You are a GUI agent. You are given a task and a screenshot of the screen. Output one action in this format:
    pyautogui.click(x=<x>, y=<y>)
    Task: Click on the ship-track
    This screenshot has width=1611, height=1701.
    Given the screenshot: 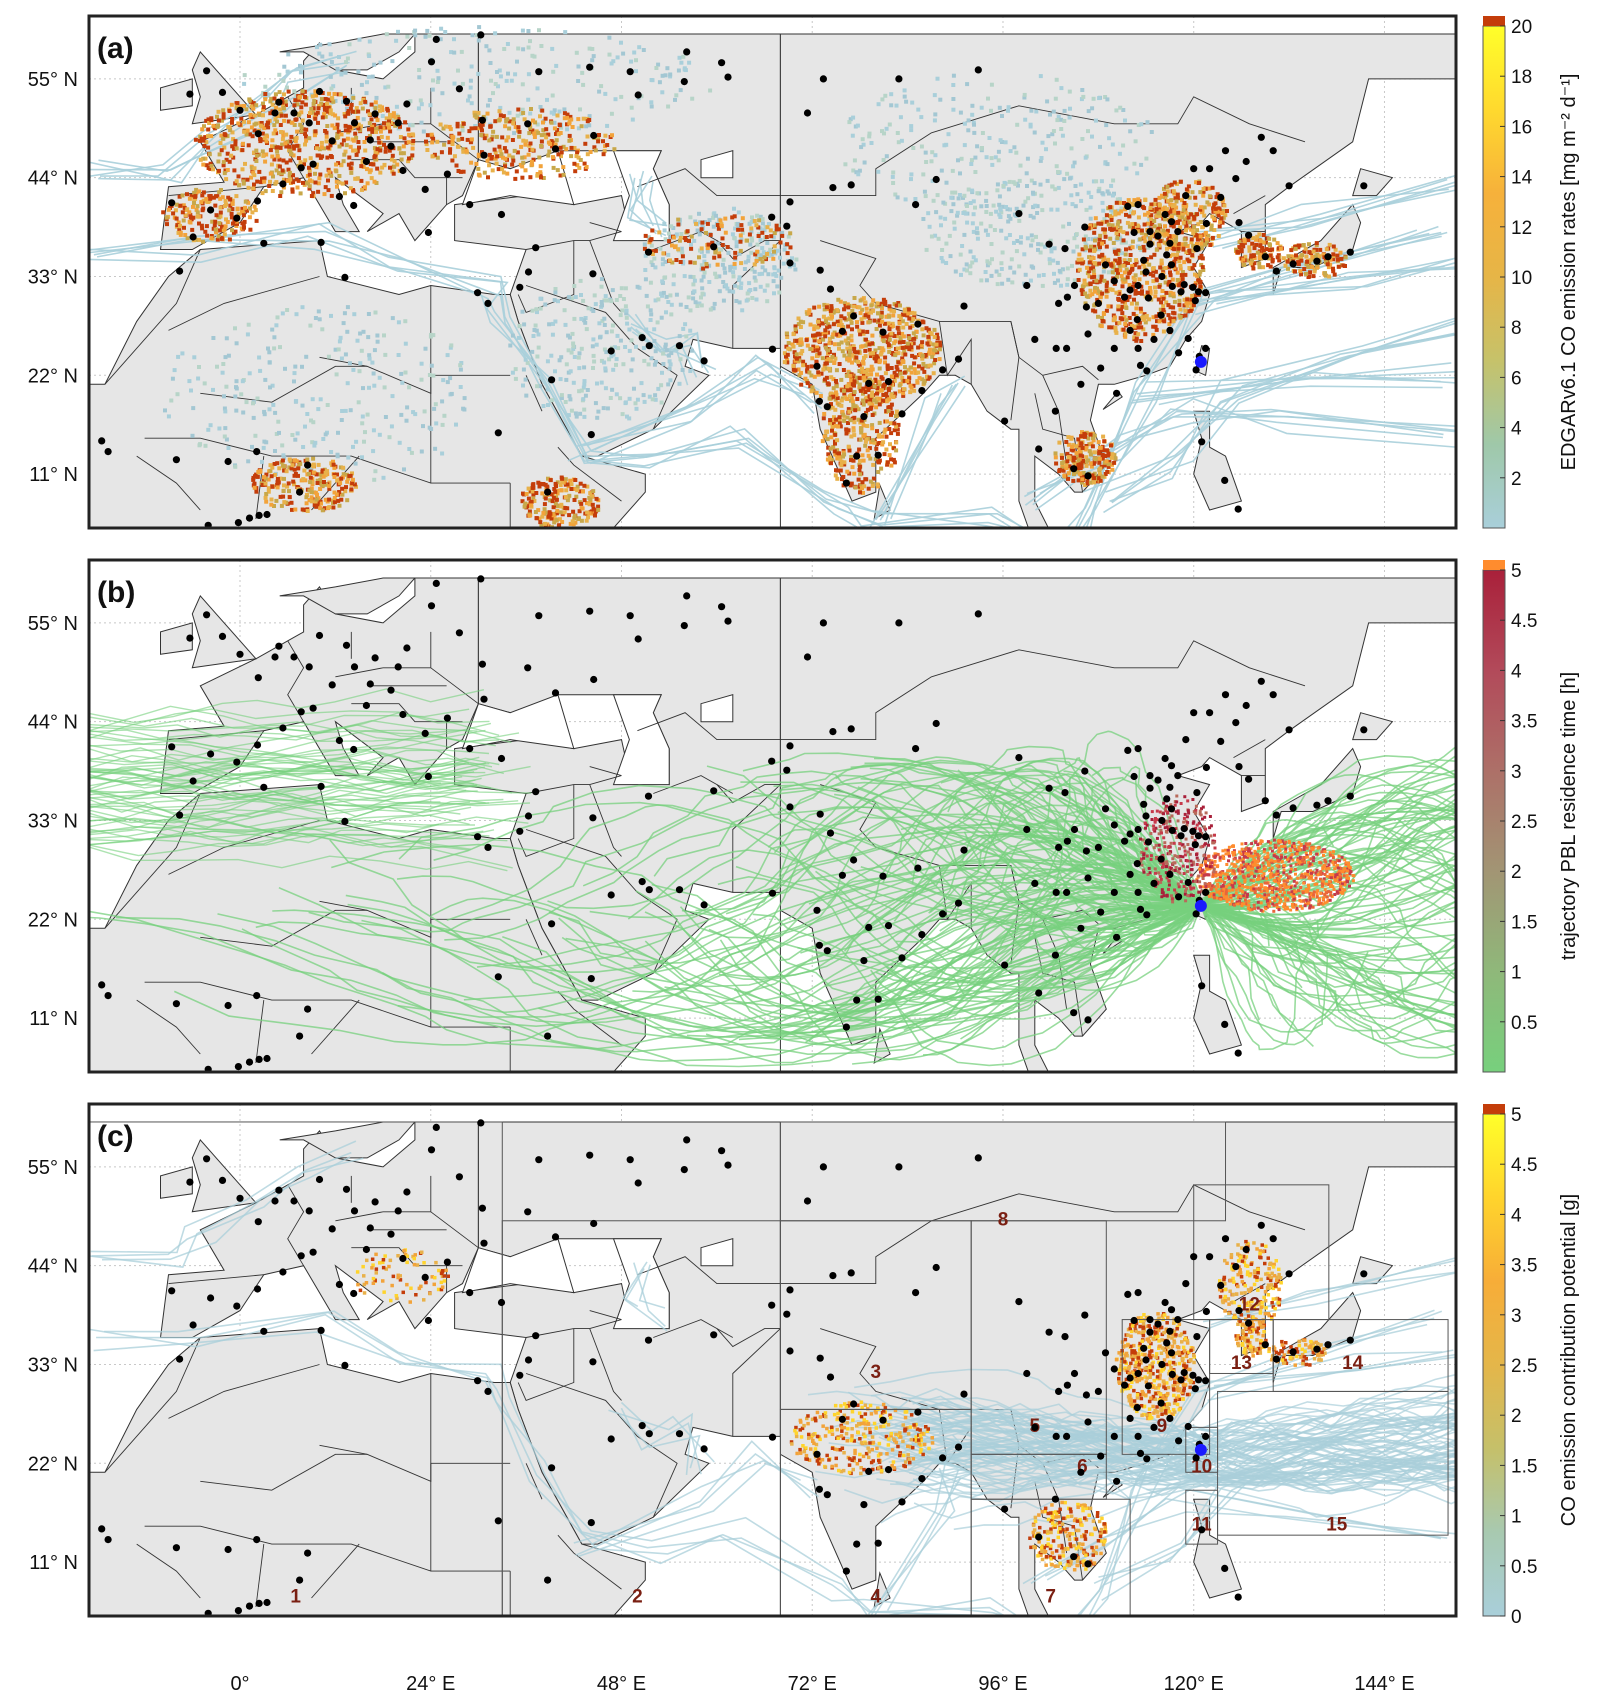 What is the action you would take?
    pyautogui.click(x=923, y=451)
    